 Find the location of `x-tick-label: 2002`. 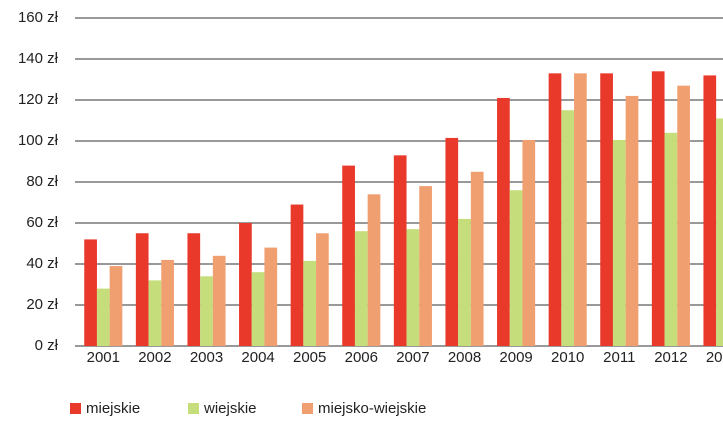

x-tick-label: 2002 is located at coordinates (154, 357).